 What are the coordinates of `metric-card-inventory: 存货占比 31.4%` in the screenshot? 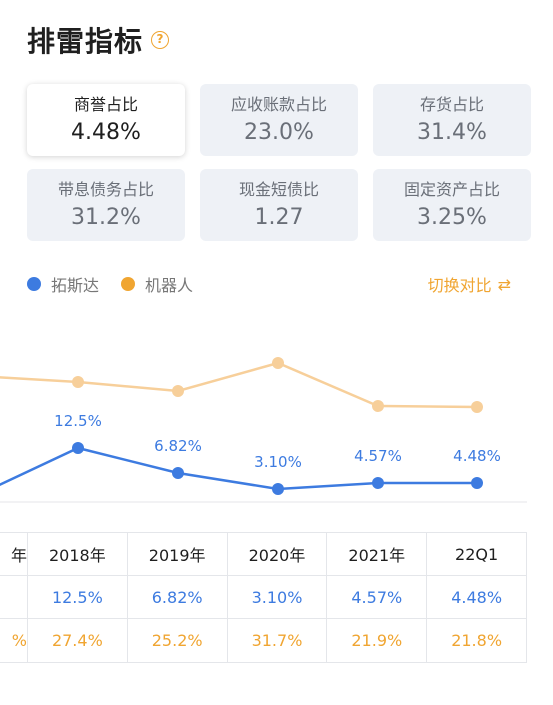 It's located at (452, 120).